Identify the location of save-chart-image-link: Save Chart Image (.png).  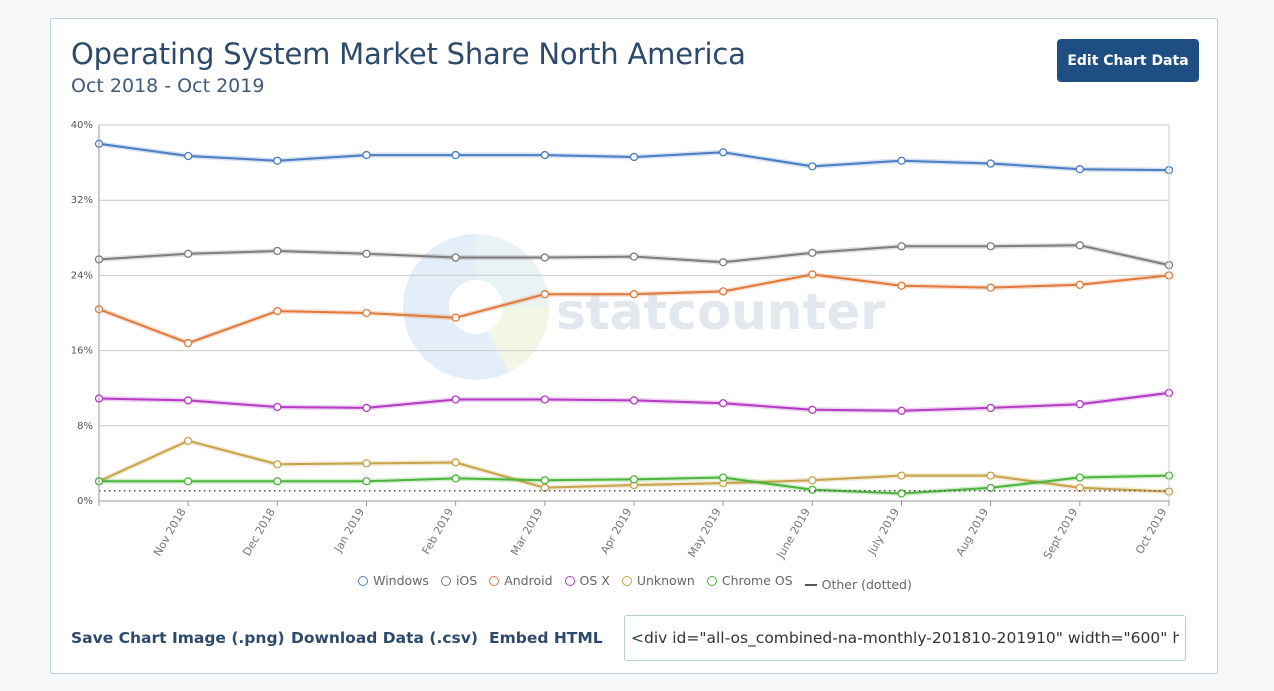
(178, 638).